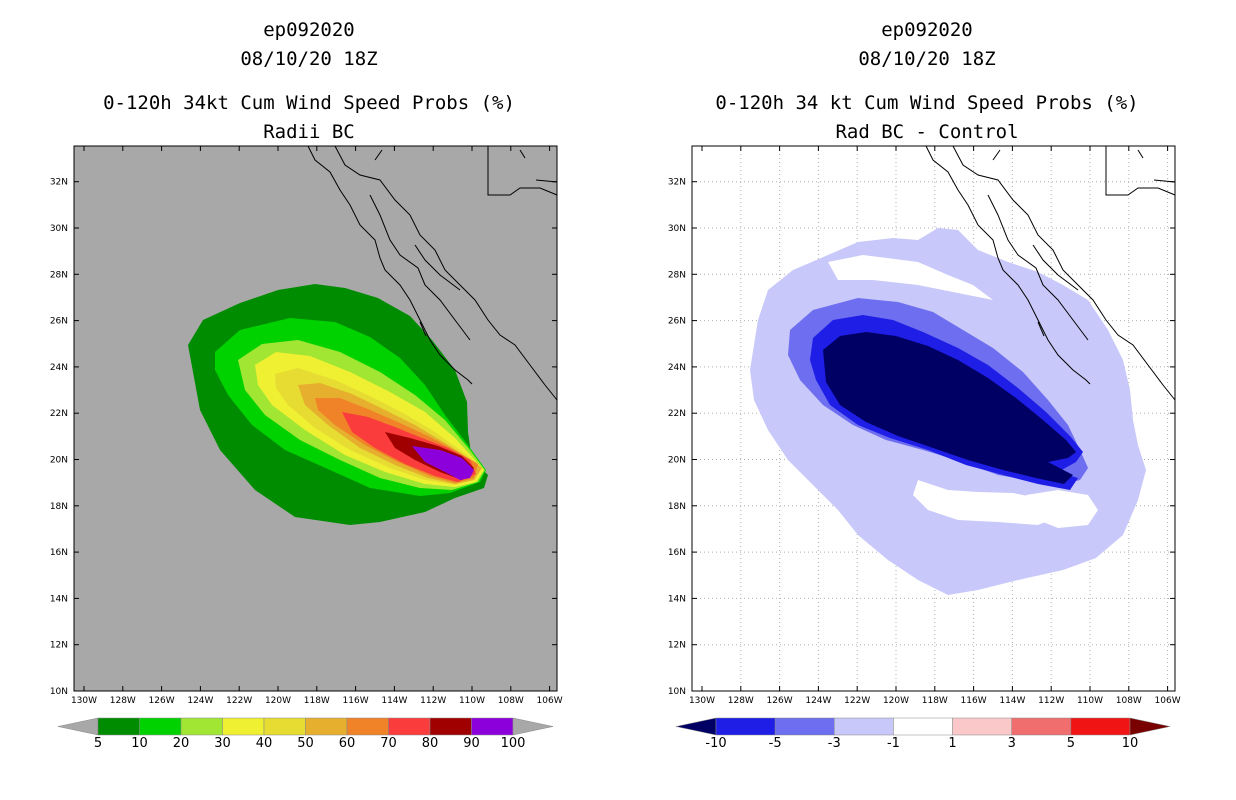 The width and height of the screenshot is (1236, 800). Describe the element at coordinates (949, 408) in the screenshot. I see `diff-minus10-contour` at that location.